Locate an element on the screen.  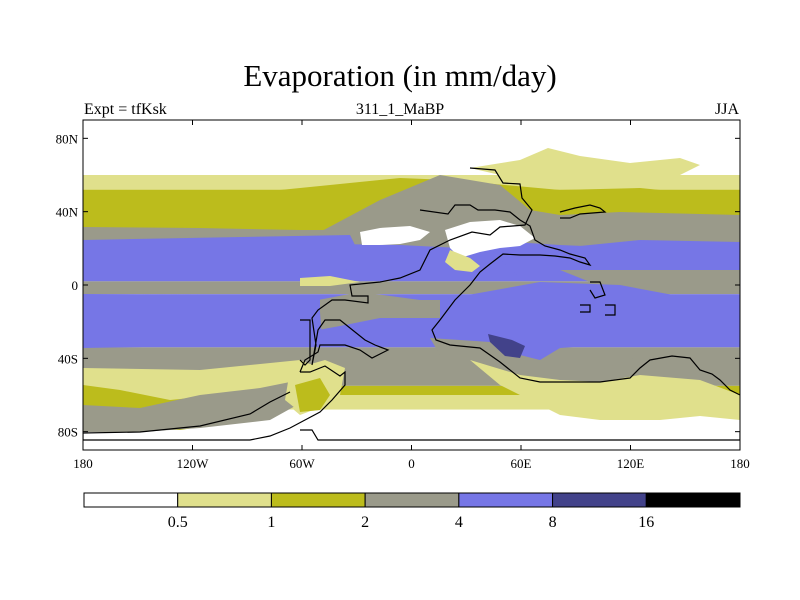
x-tick-label: 0 is located at coordinates (411, 463).